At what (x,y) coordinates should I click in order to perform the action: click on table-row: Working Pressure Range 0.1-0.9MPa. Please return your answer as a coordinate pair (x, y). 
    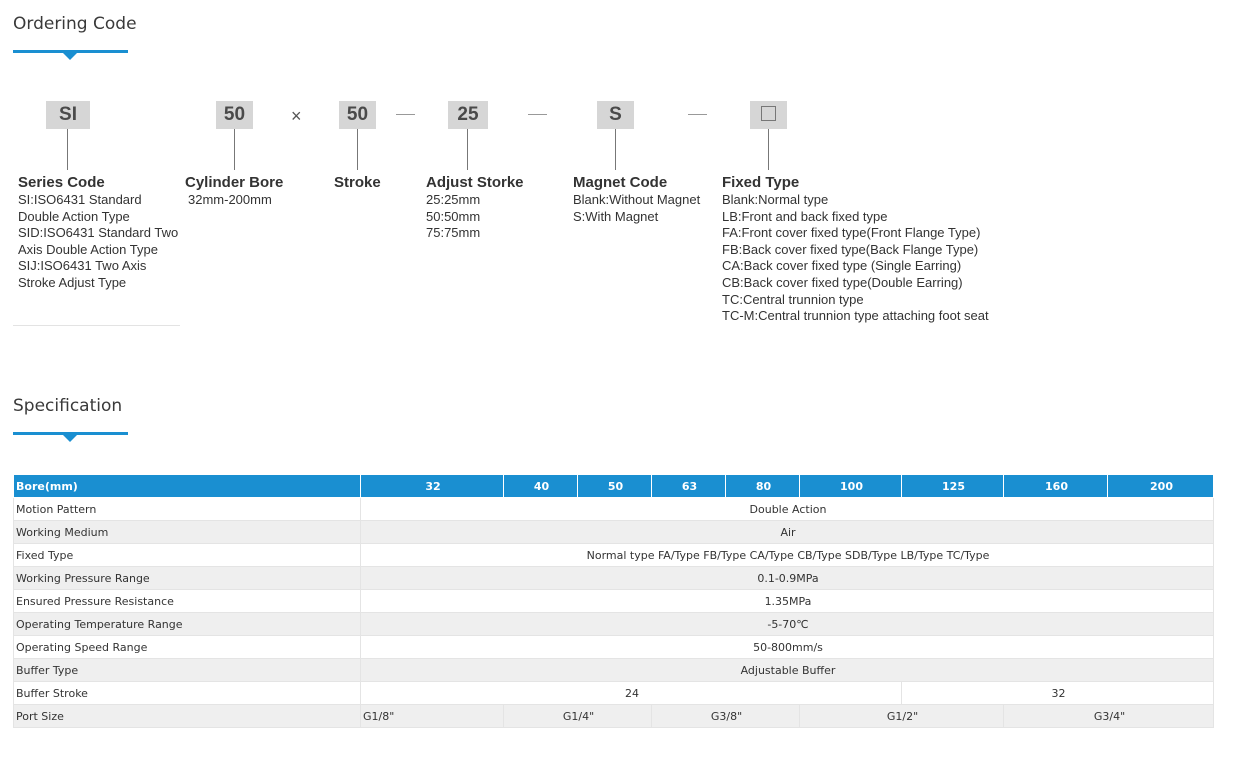
    Looking at the image, I should click on (613, 578).